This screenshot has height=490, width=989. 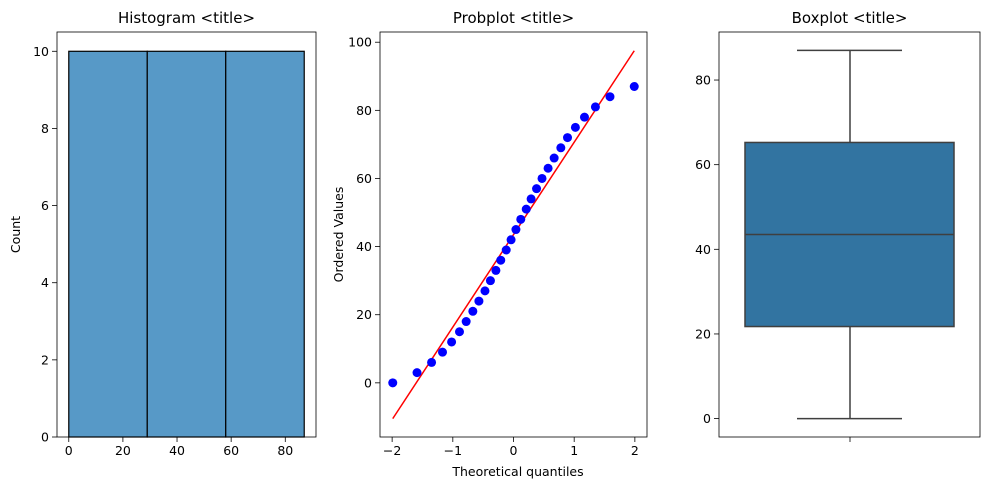 I want to click on probplot-ytick-label: 0, so click(x=368, y=382).